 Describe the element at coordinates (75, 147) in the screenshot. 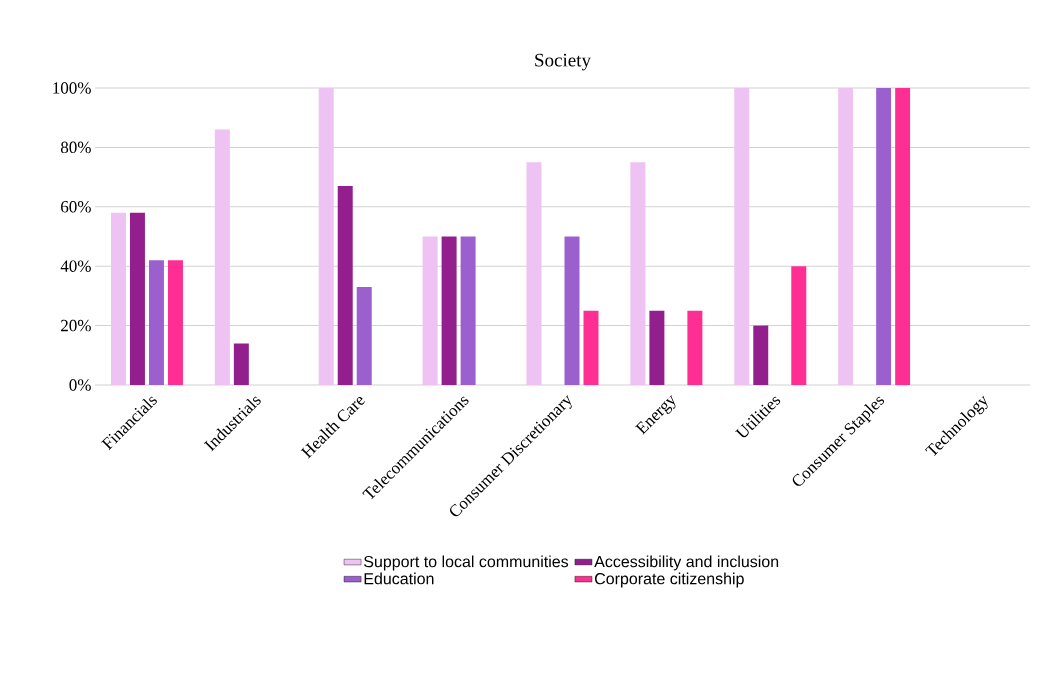

I see `y-tick-label: 80%` at that location.